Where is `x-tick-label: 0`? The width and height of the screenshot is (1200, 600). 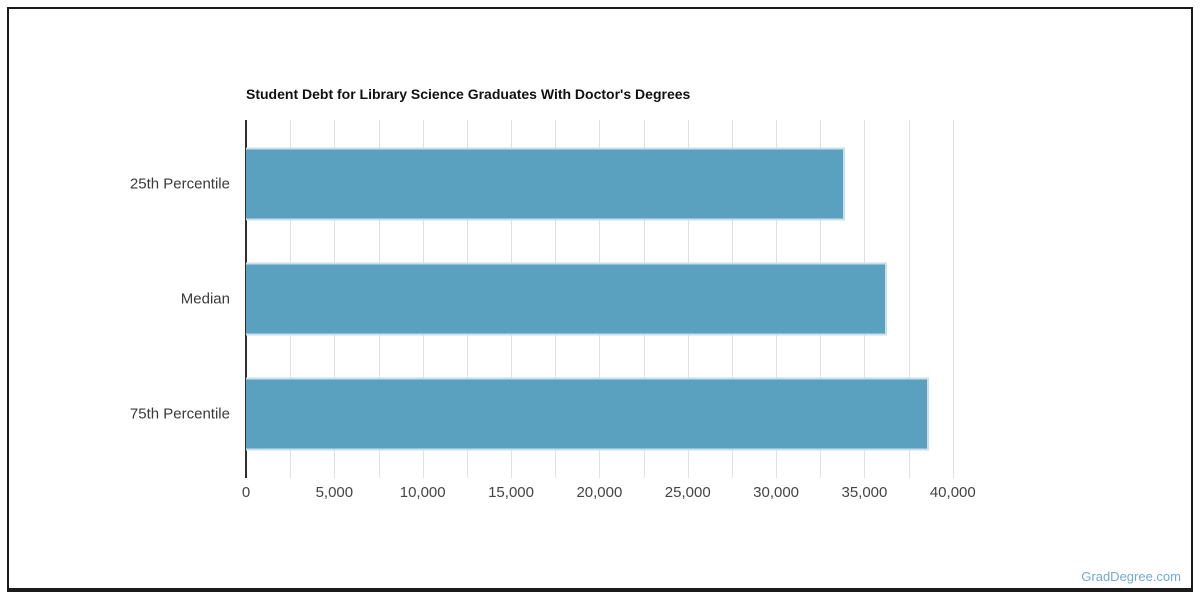
x-tick-label: 0 is located at coordinates (246, 492).